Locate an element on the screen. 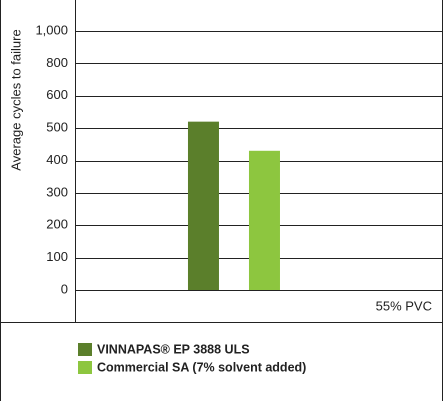  x-tick-label: 55% PVC is located at coordinates (404, 305).